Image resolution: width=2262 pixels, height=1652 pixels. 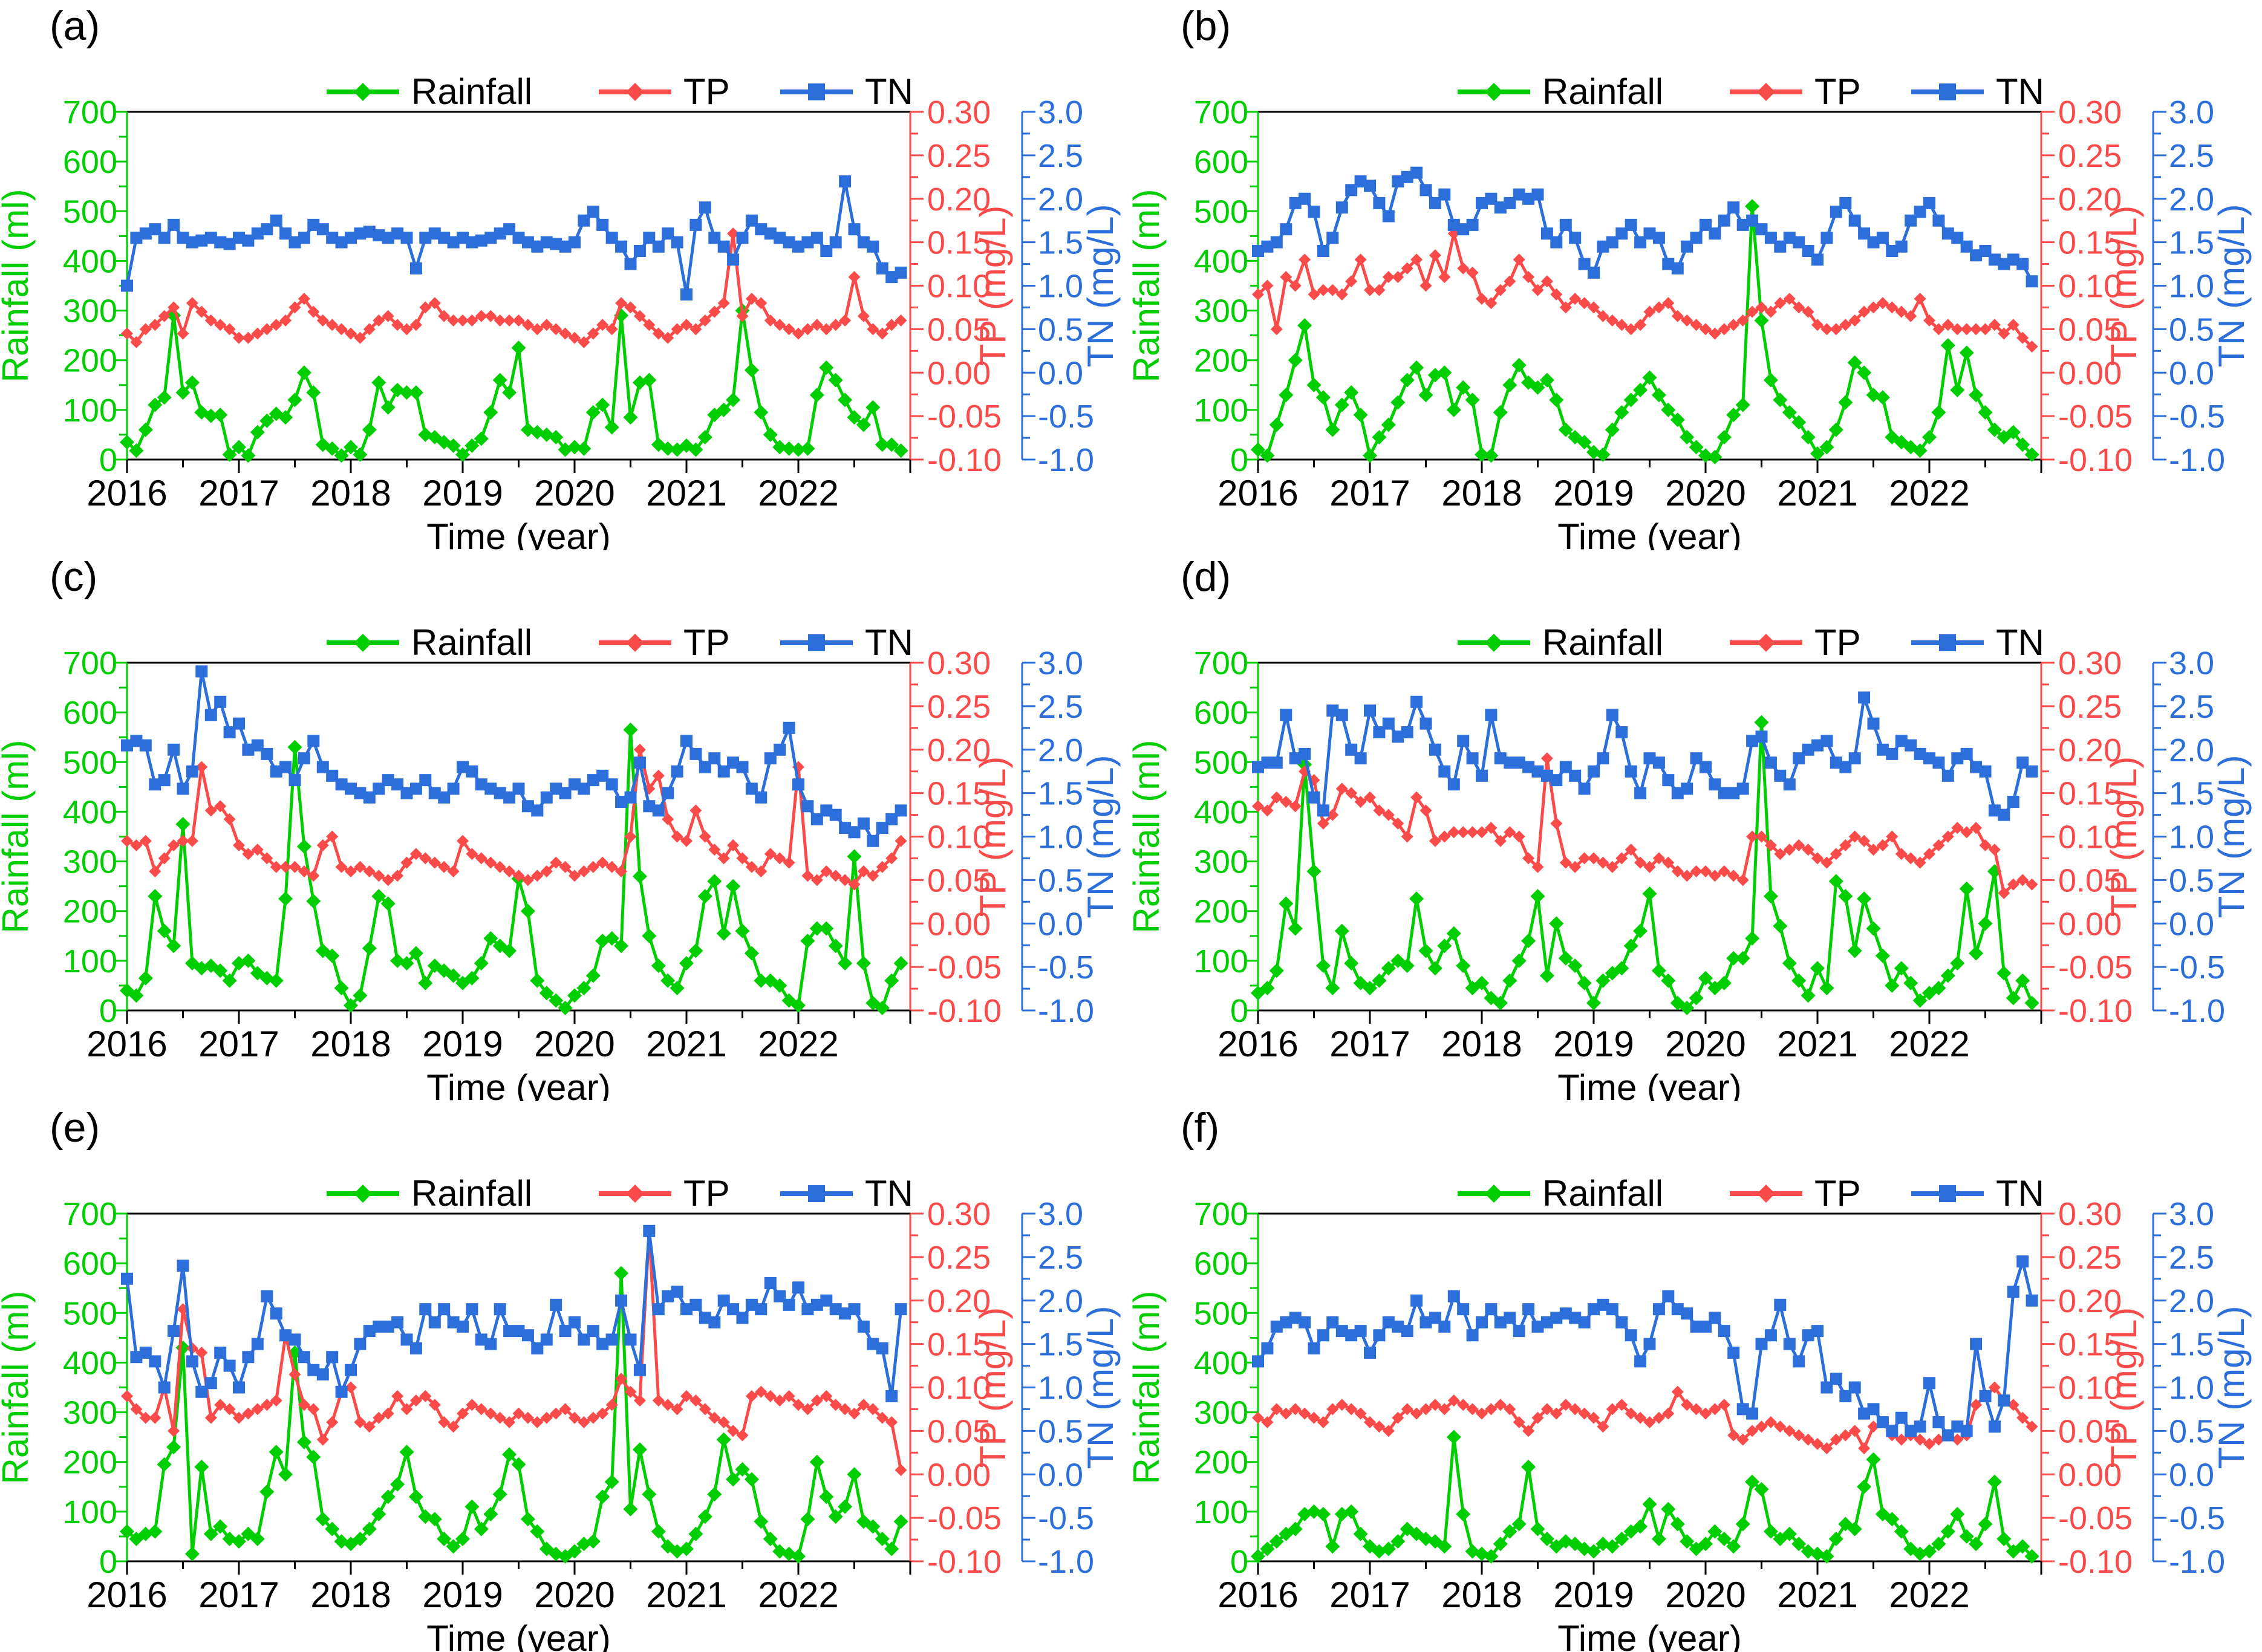 I want to click on svg-text: 2.0, so click(x=2191, y=199).